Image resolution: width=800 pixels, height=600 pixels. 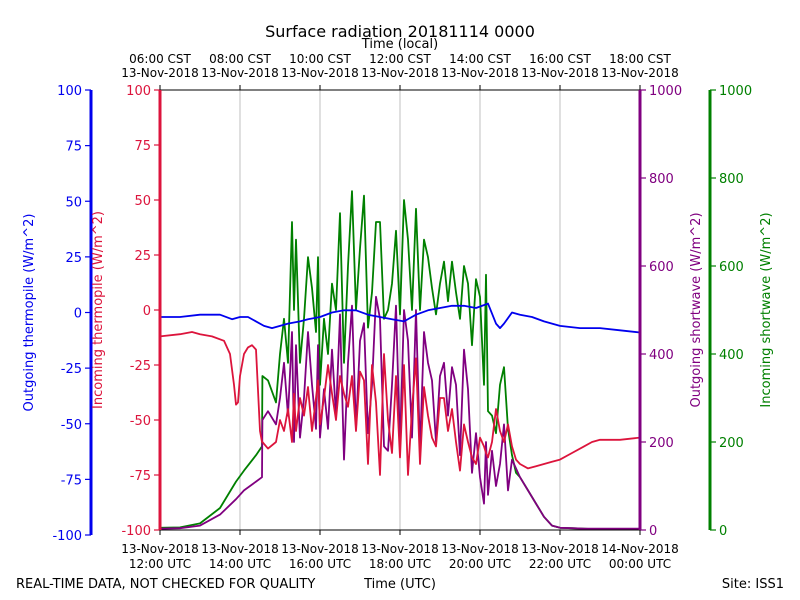 I want to click on x-tick-label: 16:00 UTC, so click(x=320, y=564).